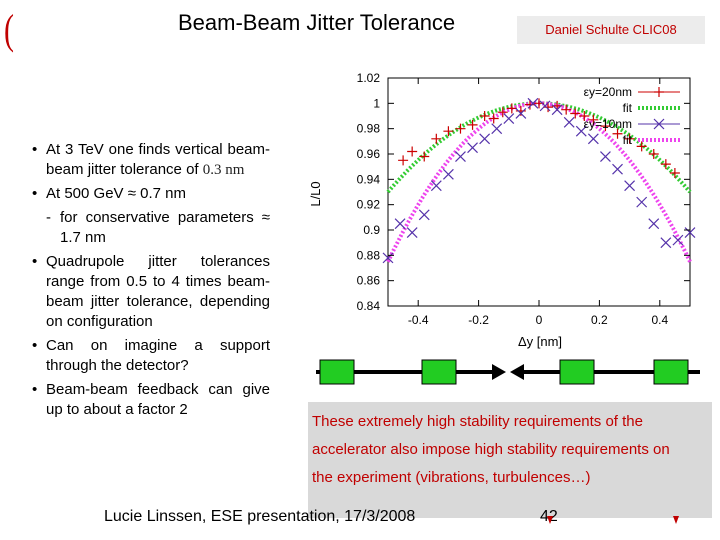 The height and width of the screenshot is (540, 720). I want to click on beam-arrow-right, so click(499, 372).